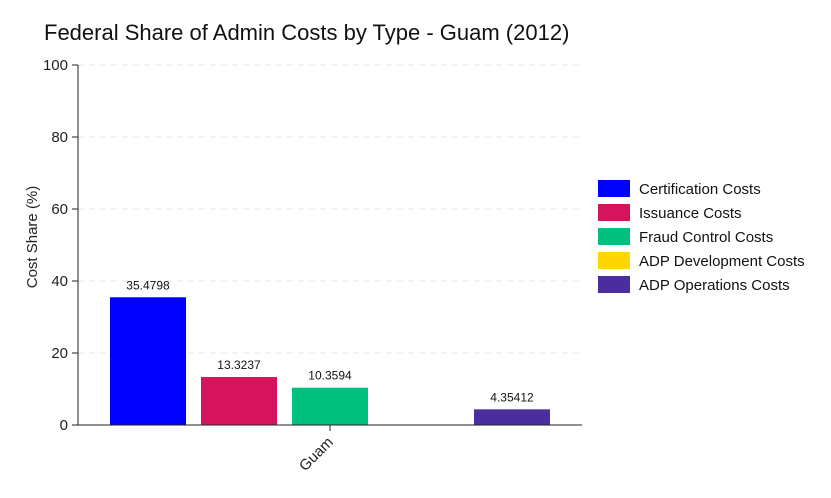 This screenshot has width=831, height=498. Describe the element at coordinates (700, 189) in the screenshot. I see `legend-label: Certification Costs` at that location.